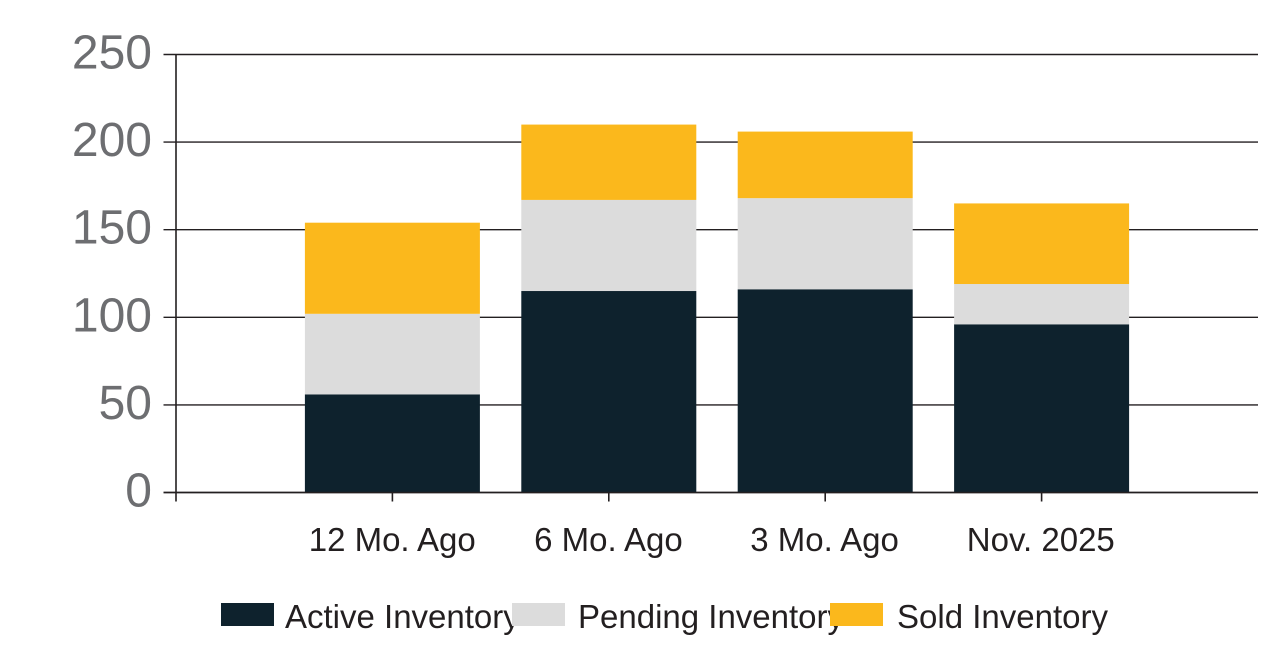 The width and height of the screenshot is (1261, 663). I want to click on bar-segment-6-mo-ago-active-inventory, so click(609, 392).